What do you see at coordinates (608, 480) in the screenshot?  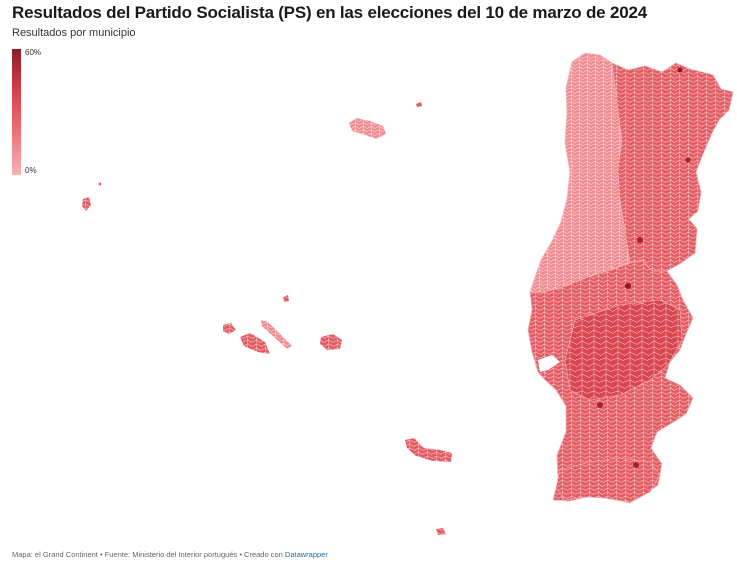 I see `mainland-algarve` at bounding box center [608, 480].